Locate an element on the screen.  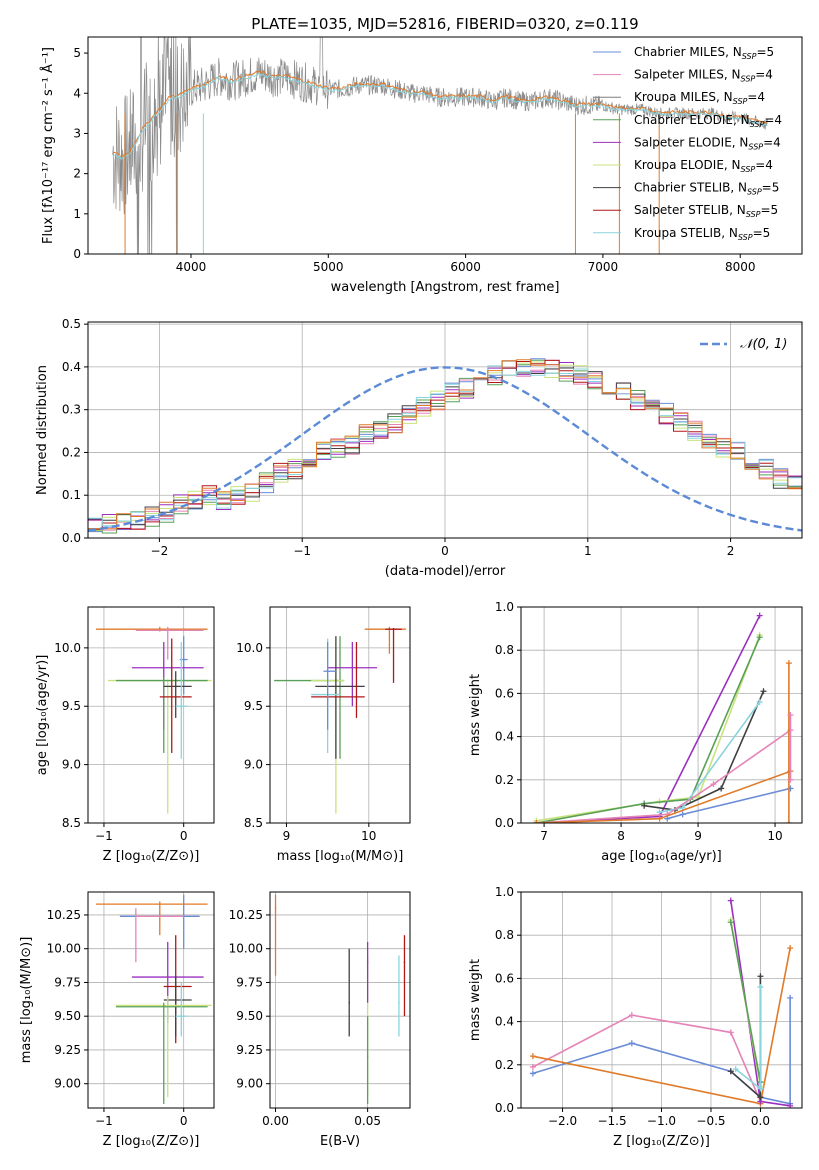
x-tick-label: −0.5 is located at coordinates (710, 1121).